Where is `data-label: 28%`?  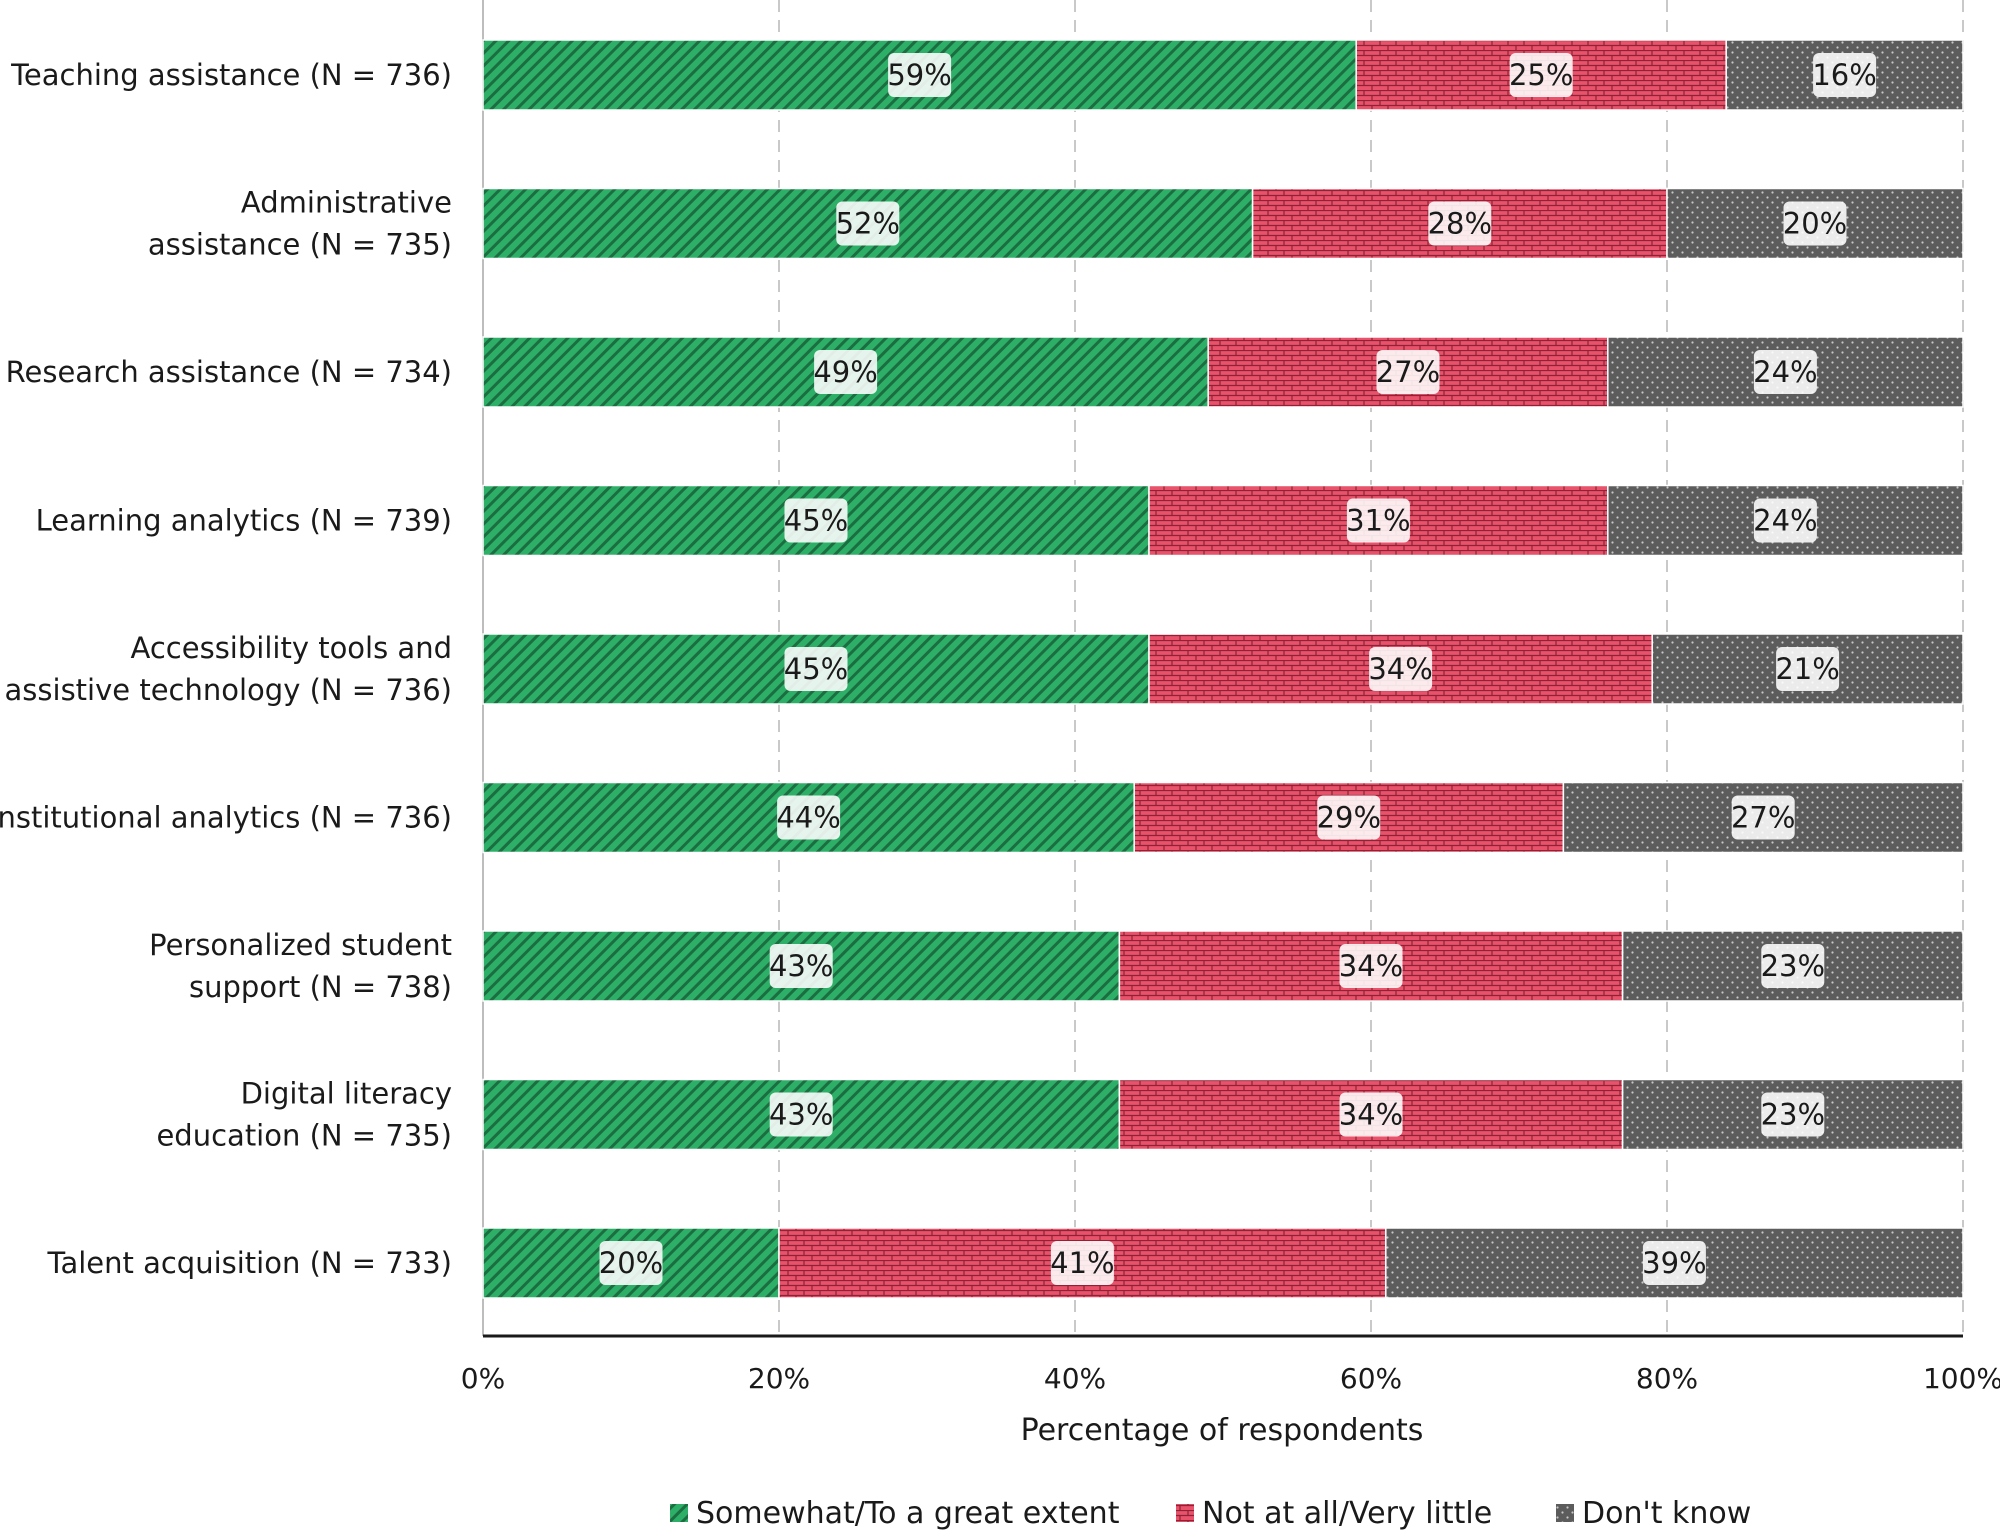 data-label: 28% is located at coordinates (1460, 224).